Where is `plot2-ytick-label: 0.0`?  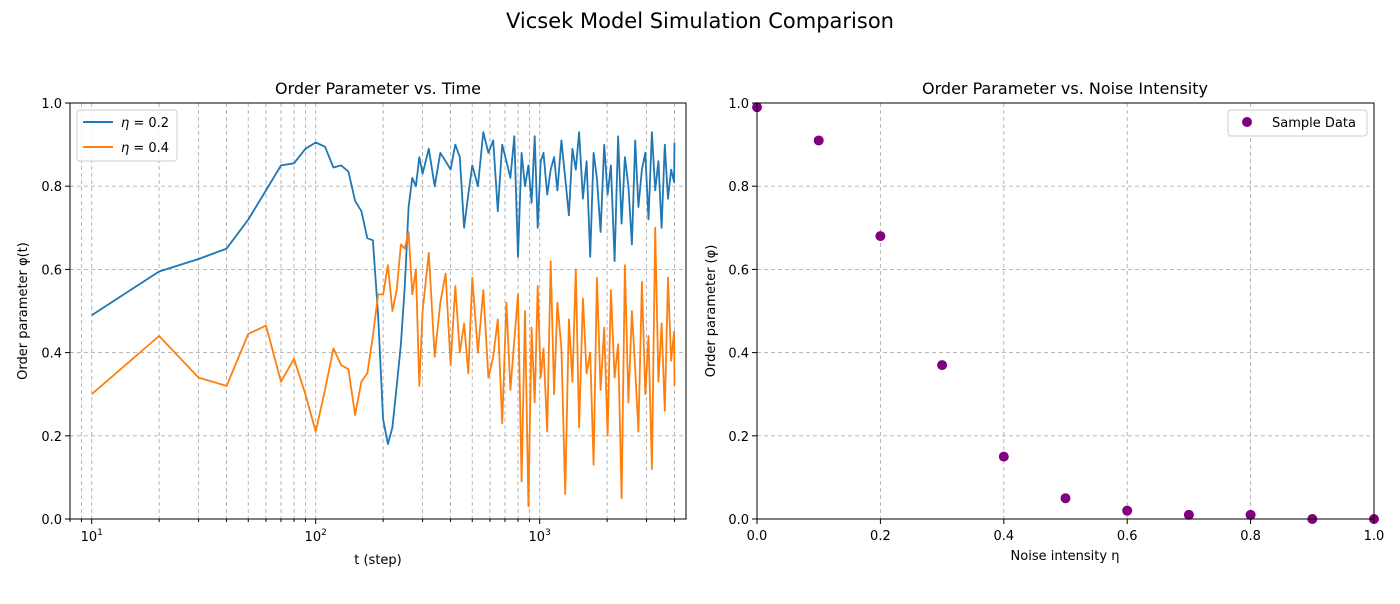
plot2-ytick-label: 0.0 is located at coordinates (738, 520).